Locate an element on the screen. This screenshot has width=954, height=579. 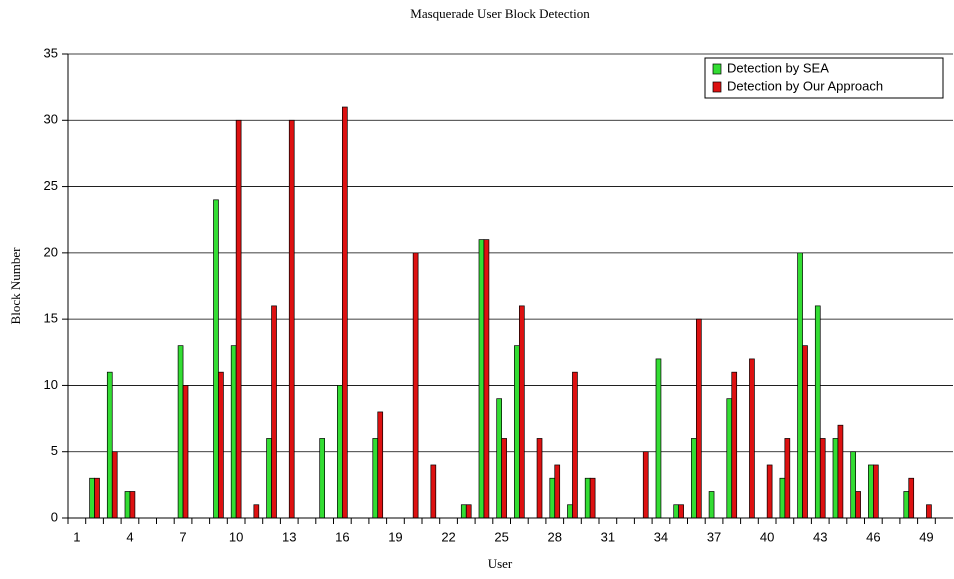
x-tick-label: 22 is located at coordinates (448, 536).